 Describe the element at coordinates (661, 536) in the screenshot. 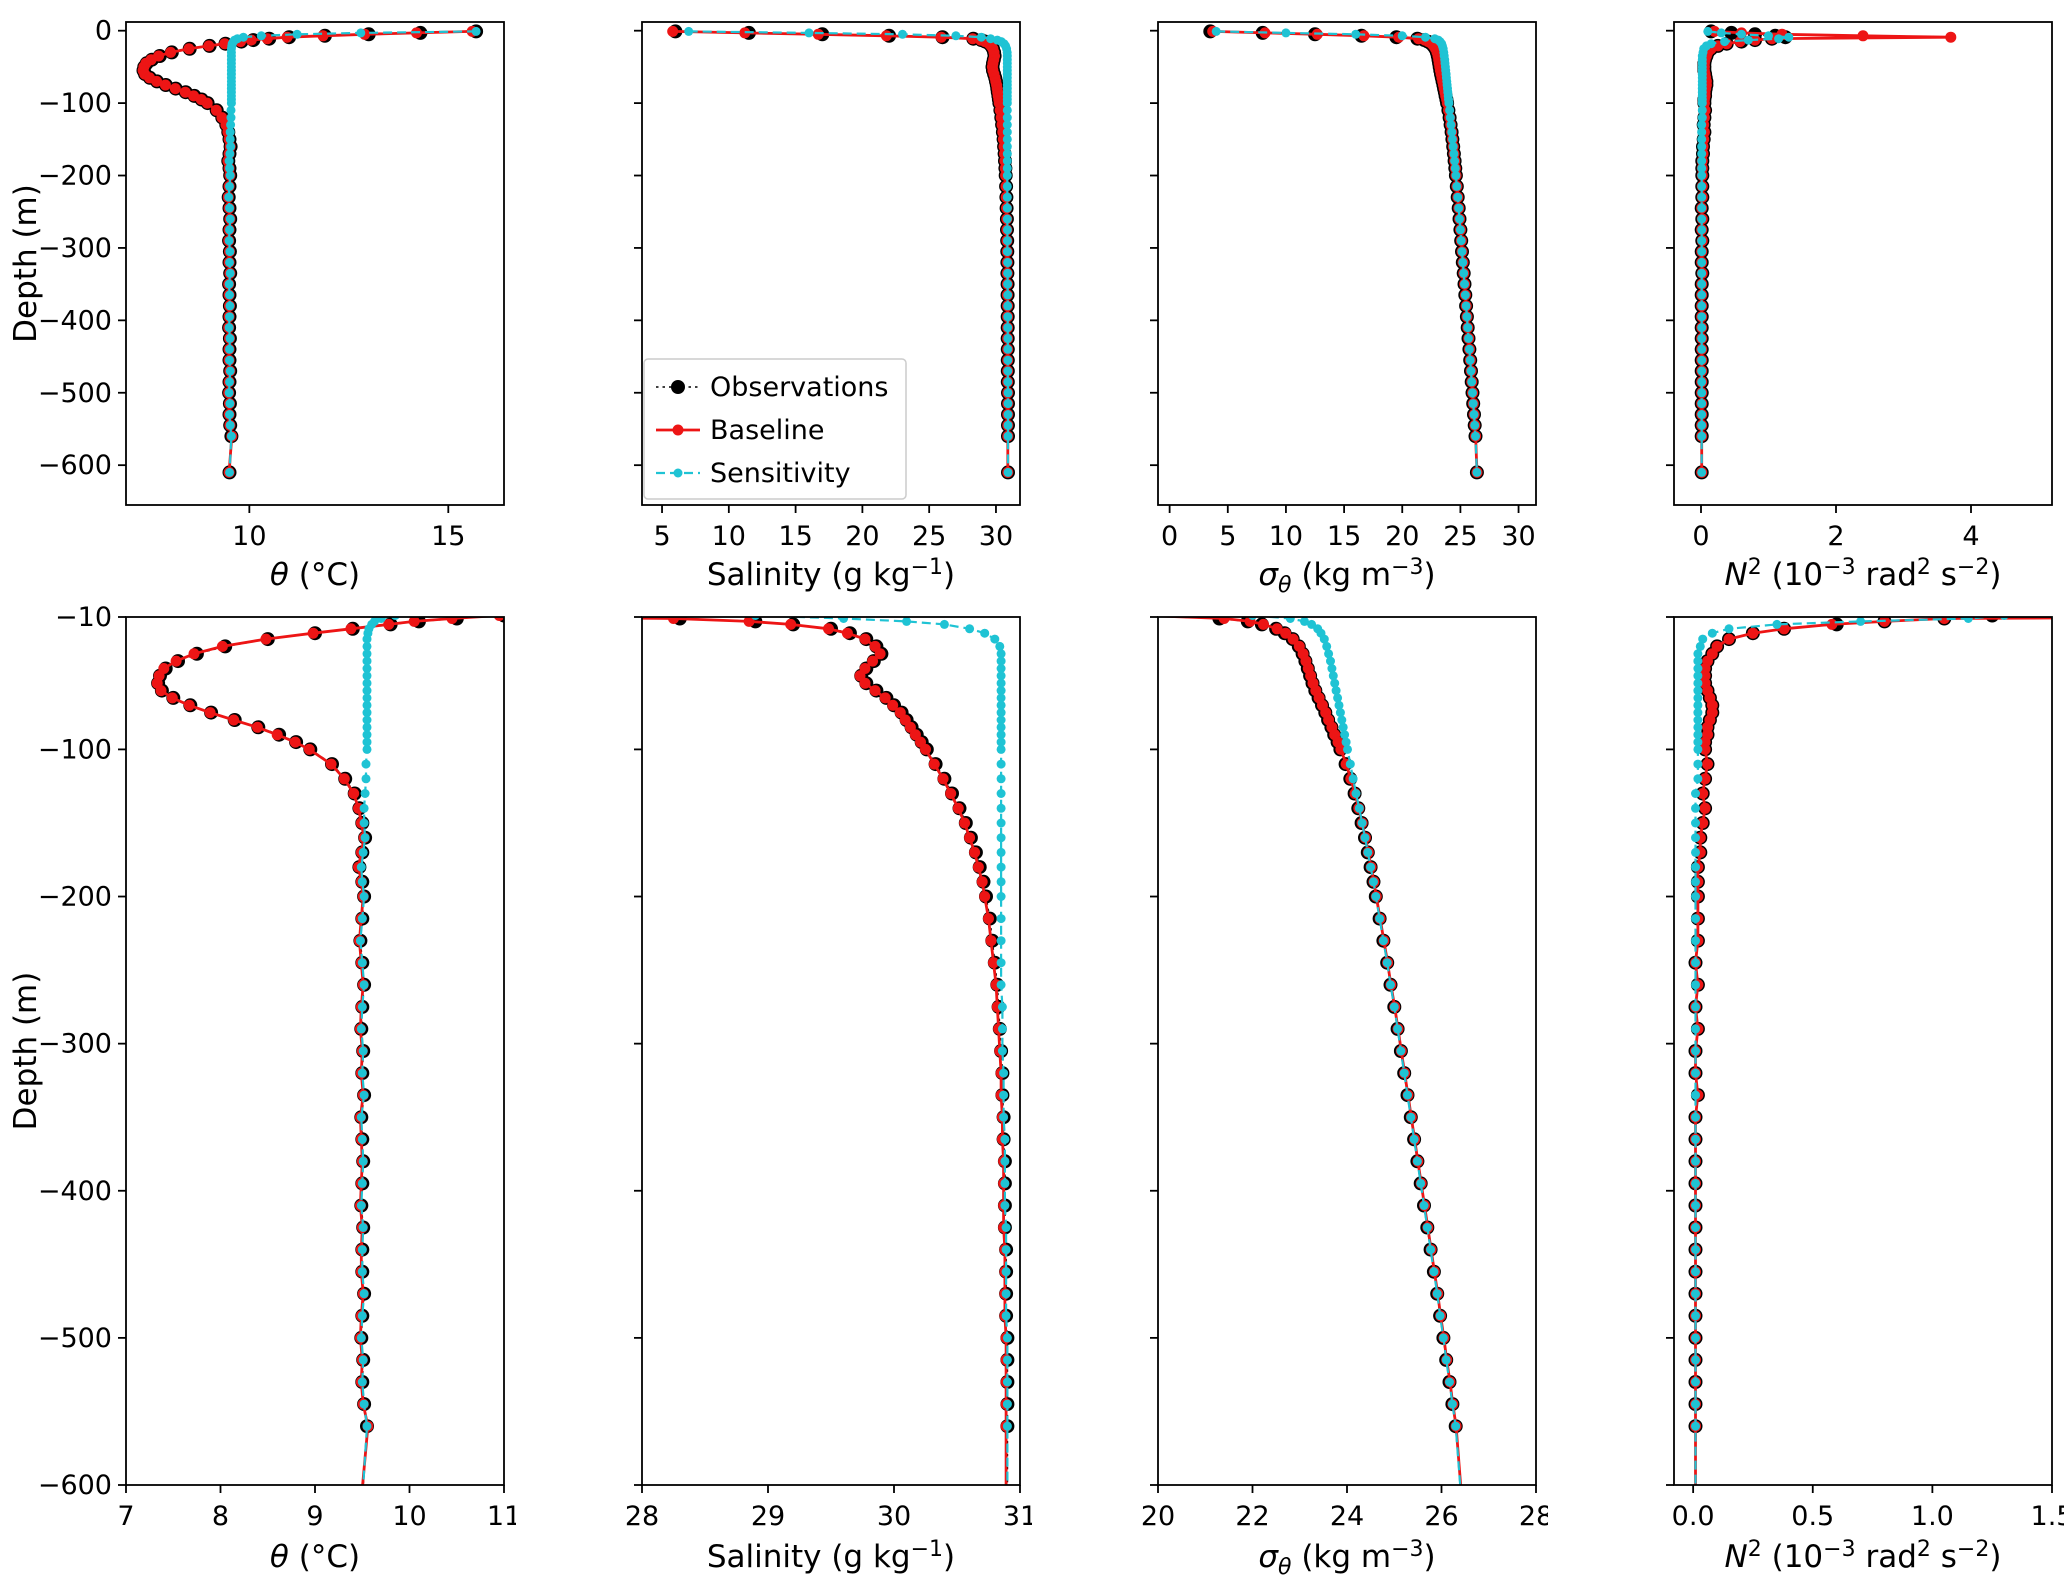

I see `x-tick-label: 5` at that location.